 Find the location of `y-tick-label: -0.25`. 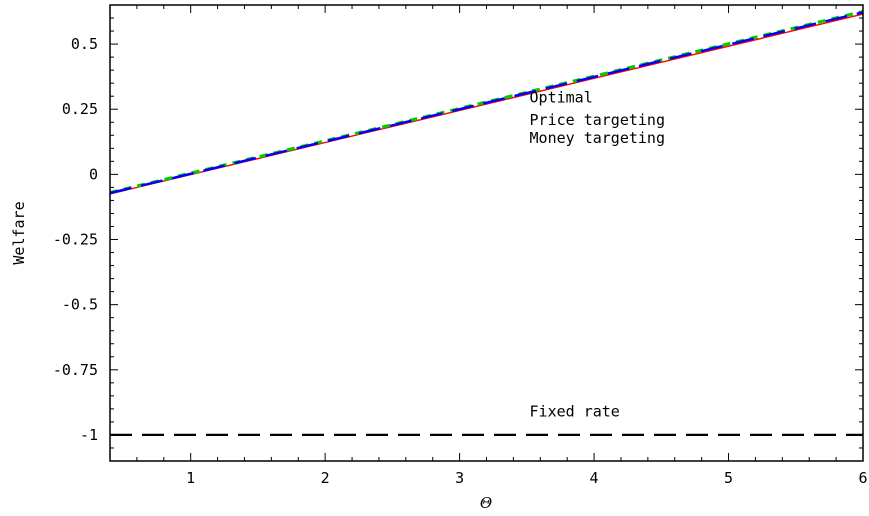

y-tick-label: -0.25 is located at coordinates (75, 240).